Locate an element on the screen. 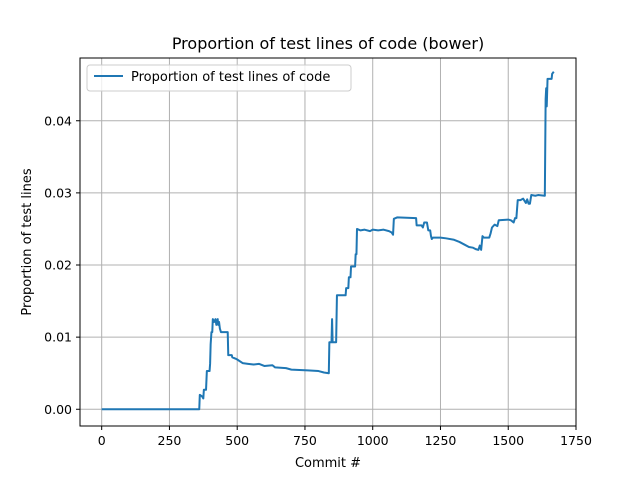 The height and width of the screenshot is (484, 640). x-tick-label: 250 is located at coordinates (170, 440).